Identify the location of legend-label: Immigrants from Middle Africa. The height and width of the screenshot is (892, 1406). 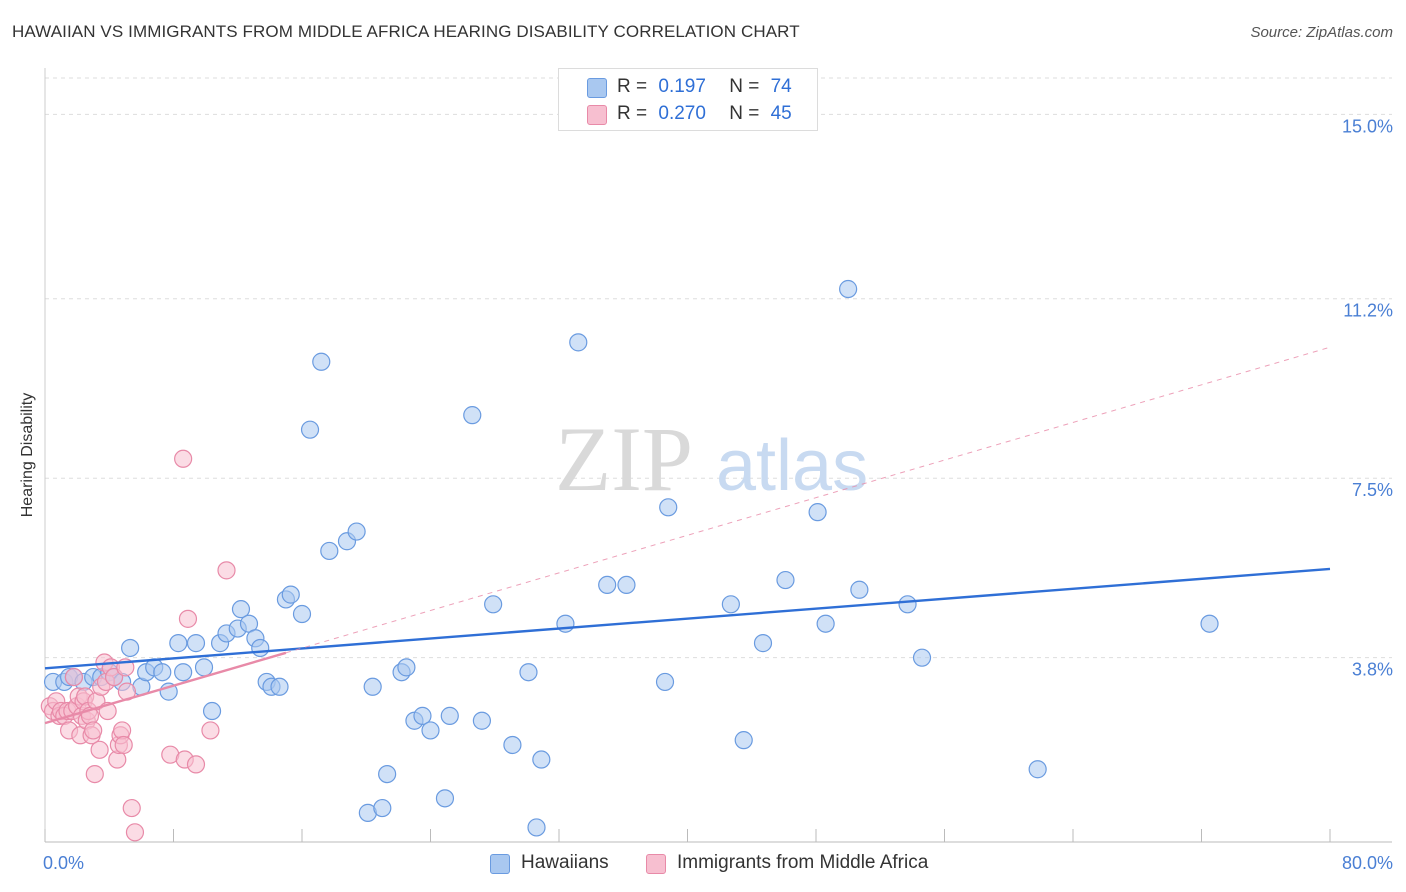
(803, 862).